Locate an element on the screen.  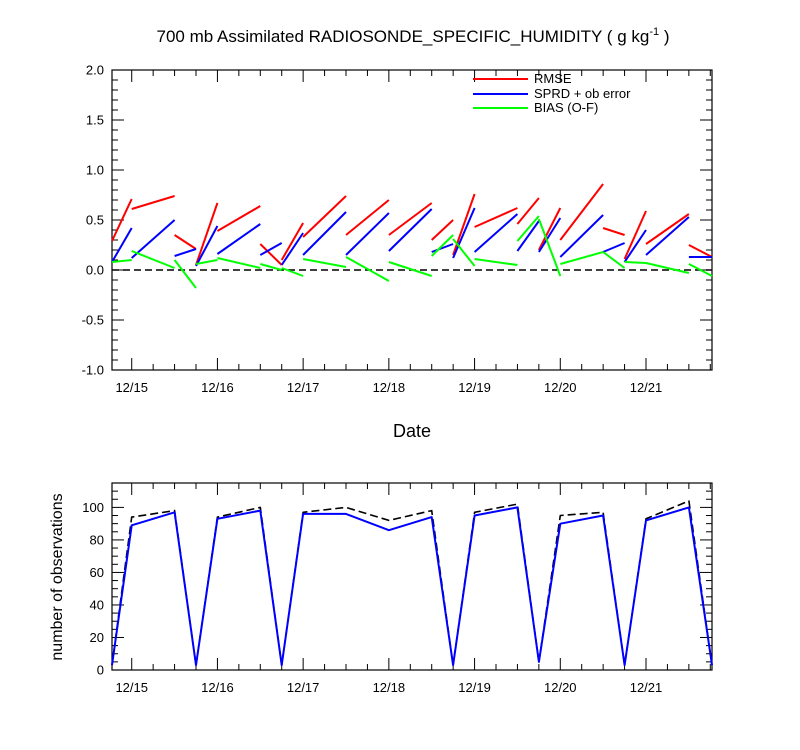
top-x-axis-title: Date is located at coordinates (412, 431).